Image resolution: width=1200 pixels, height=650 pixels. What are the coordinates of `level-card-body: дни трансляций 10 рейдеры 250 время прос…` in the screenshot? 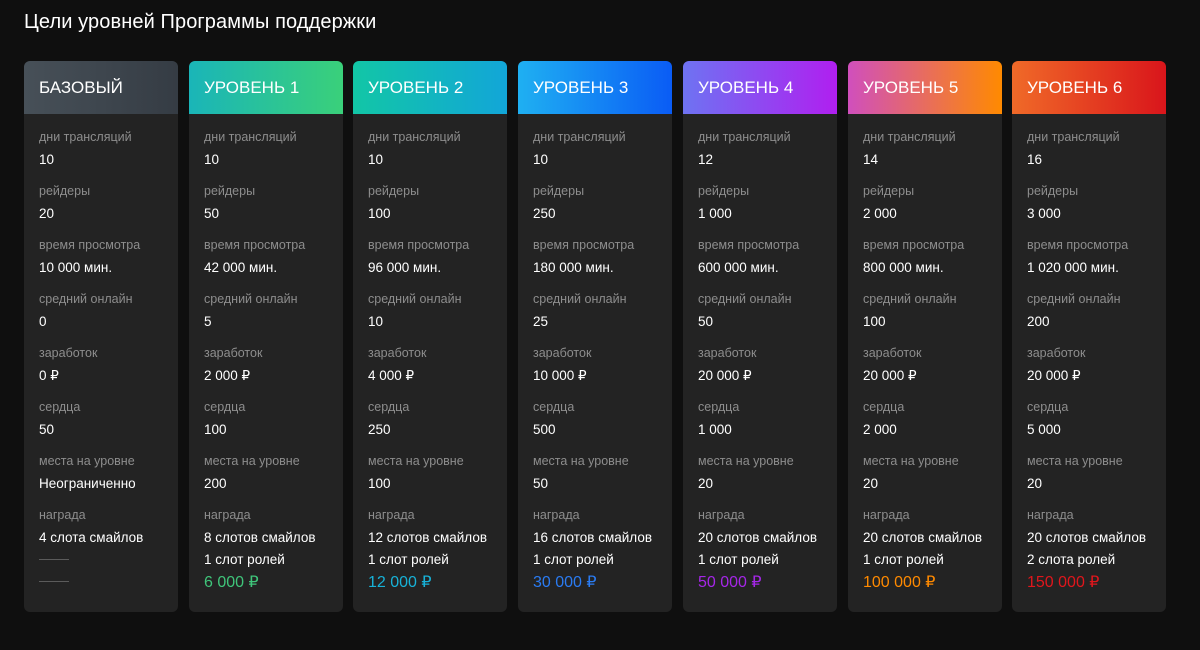 It's located at (595, 353).